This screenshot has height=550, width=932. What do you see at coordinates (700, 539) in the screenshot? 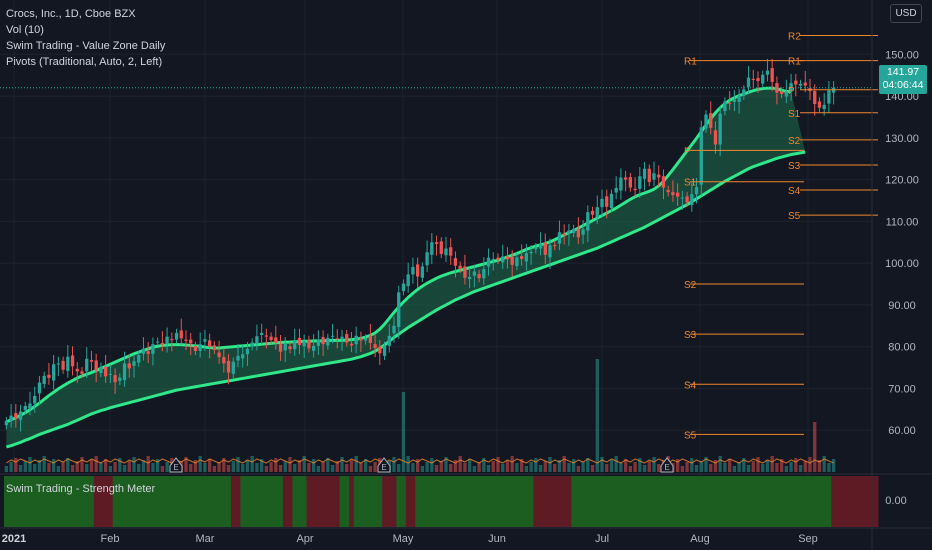
I see `x-tick-label: Aug` at bounding box center [700, 539].